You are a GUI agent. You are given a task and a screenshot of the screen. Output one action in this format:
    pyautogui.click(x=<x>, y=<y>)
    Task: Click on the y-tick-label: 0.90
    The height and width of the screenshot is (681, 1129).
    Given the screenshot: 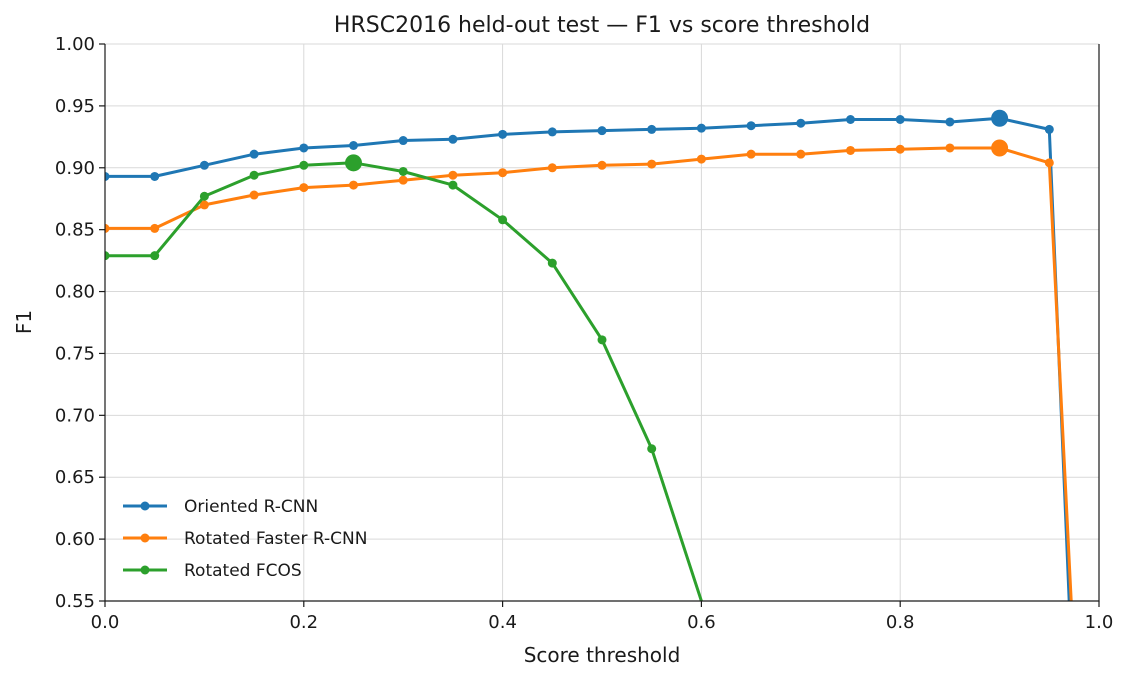 What is the action you would take?
    pyautogui.click(x=75, y=168)
    